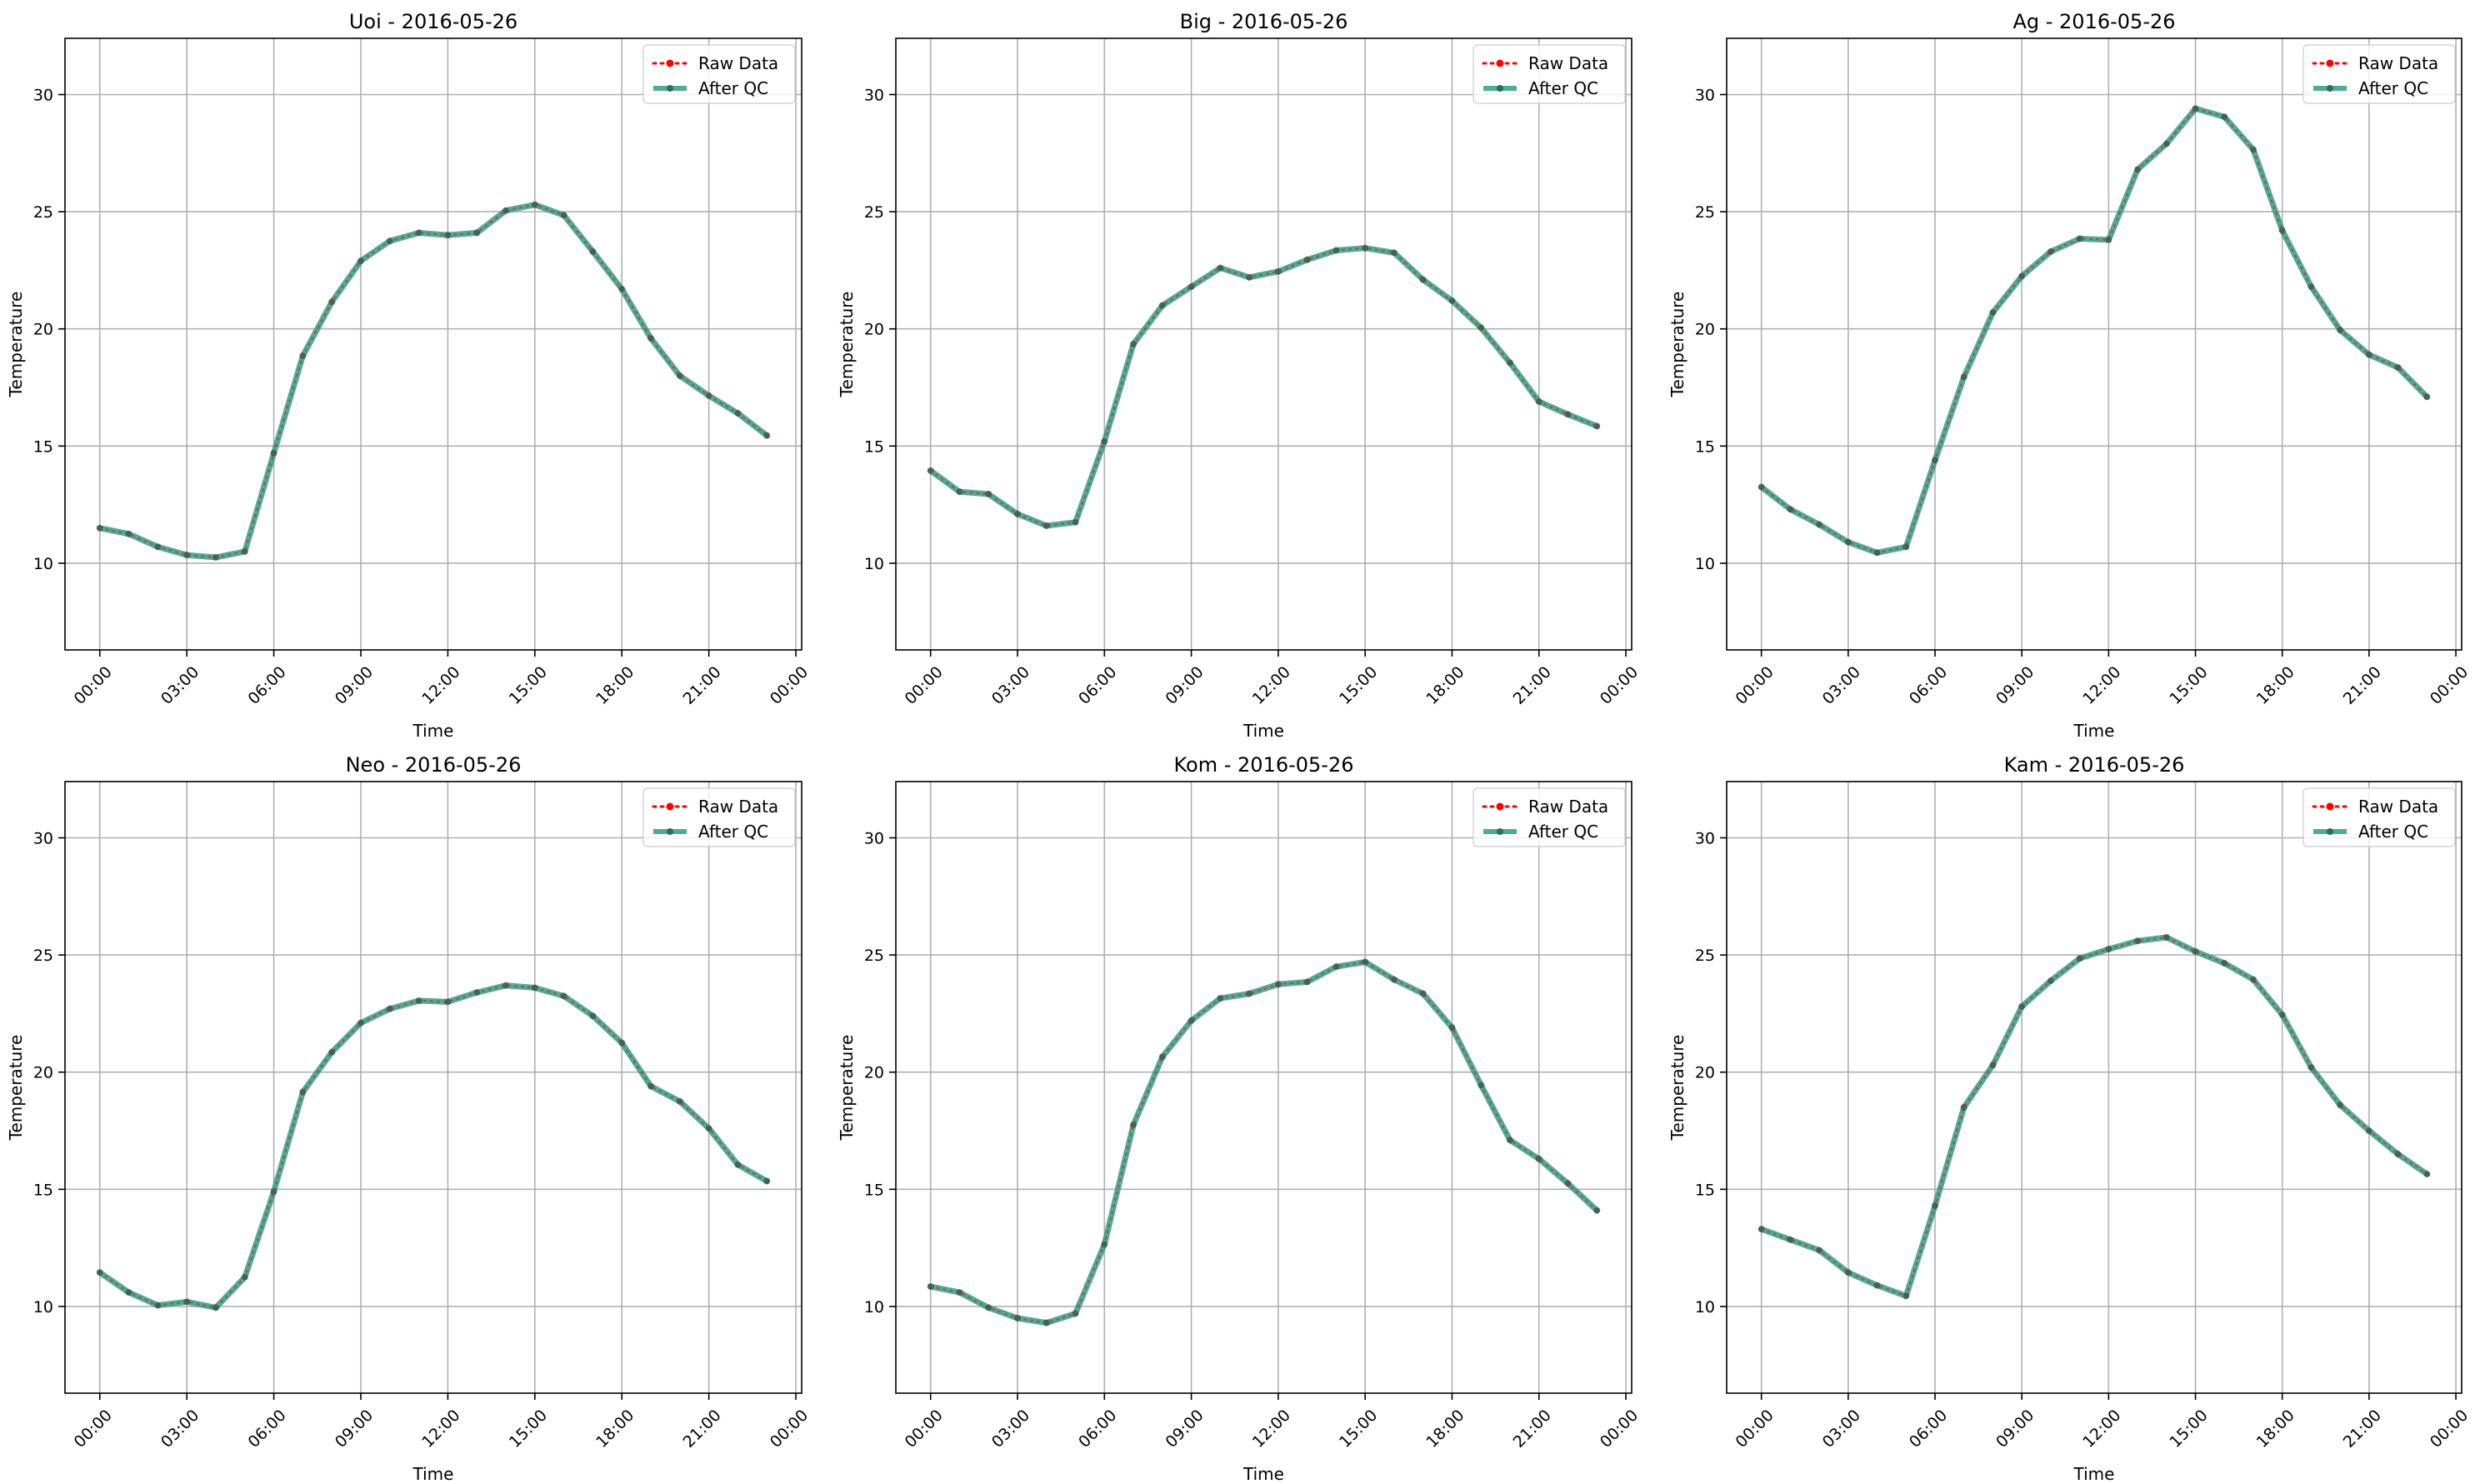 Image resolution: width=2485 pixels, height=1484 pixels. What do you see at coordinates (733, 88) in the screenshot?
I see `legend-label-after-qc: After QC` at bounding box center [733, 88].